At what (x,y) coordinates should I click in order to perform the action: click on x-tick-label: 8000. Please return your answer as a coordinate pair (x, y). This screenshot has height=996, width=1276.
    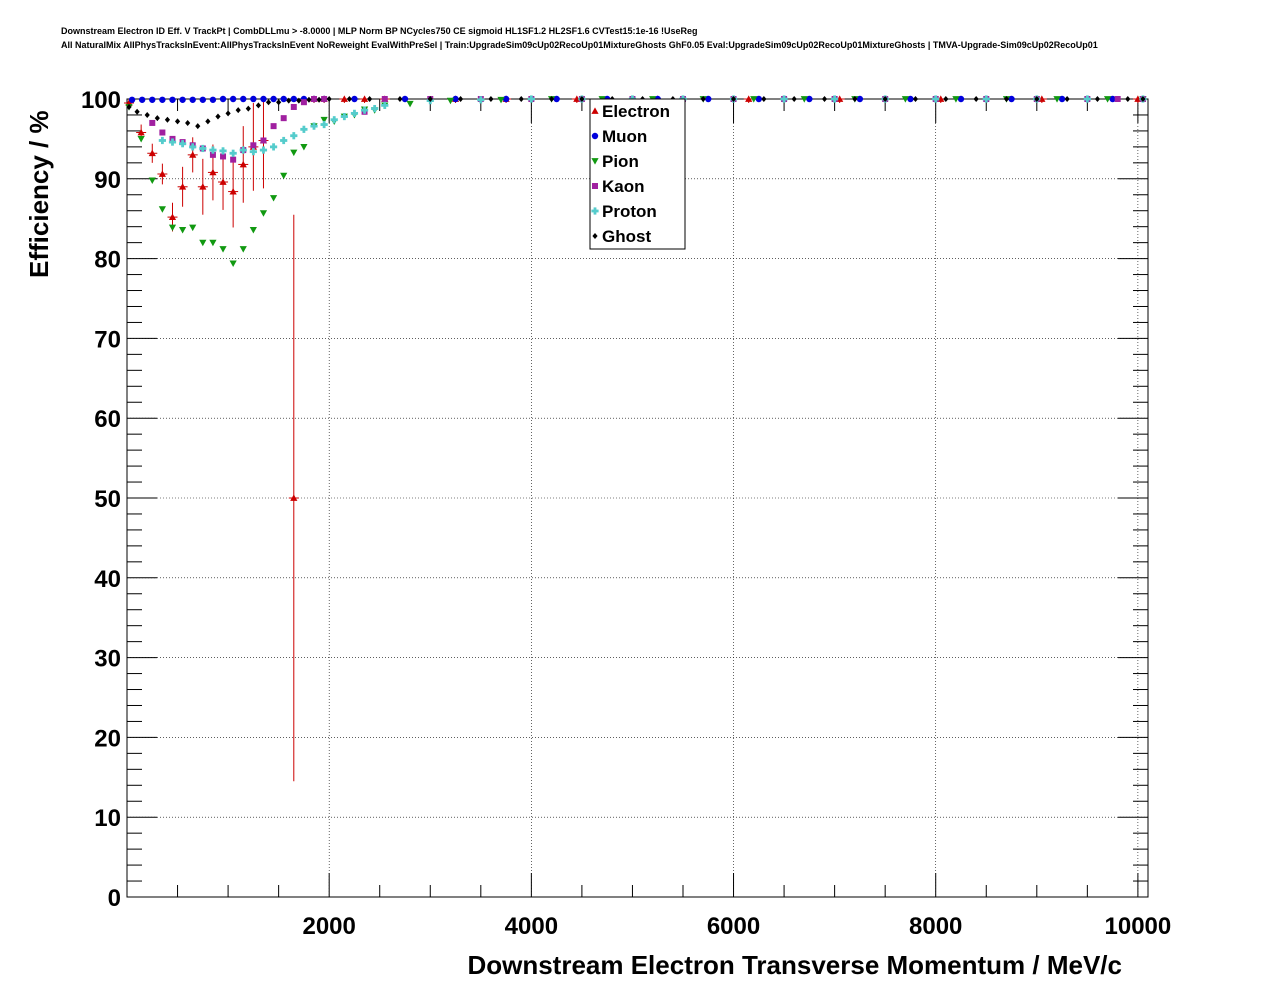
    Looking at the image, I should click on (935, 926).